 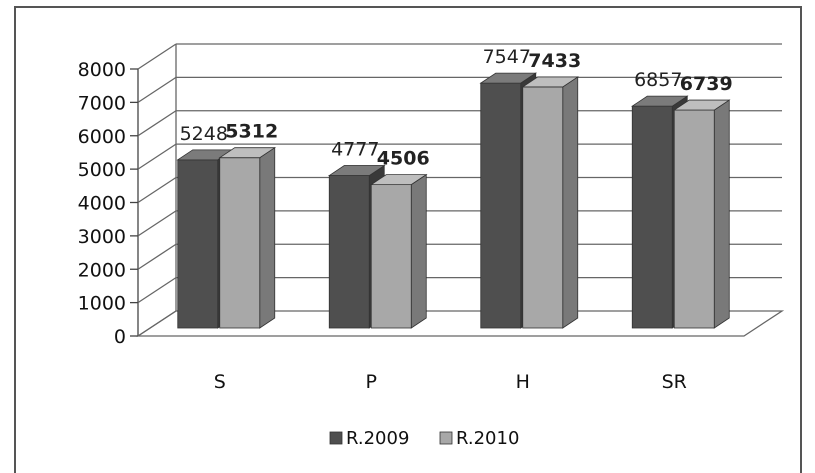 I want to click on side-wall-edge, so click(x=157, y=323).